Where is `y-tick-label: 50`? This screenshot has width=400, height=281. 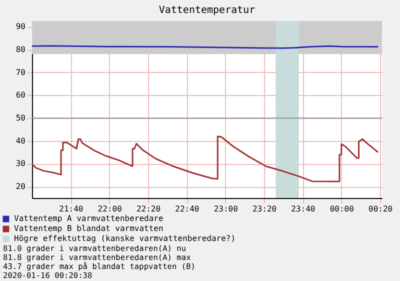 y-tick-label: 50 is located at coordinates (21, 118).